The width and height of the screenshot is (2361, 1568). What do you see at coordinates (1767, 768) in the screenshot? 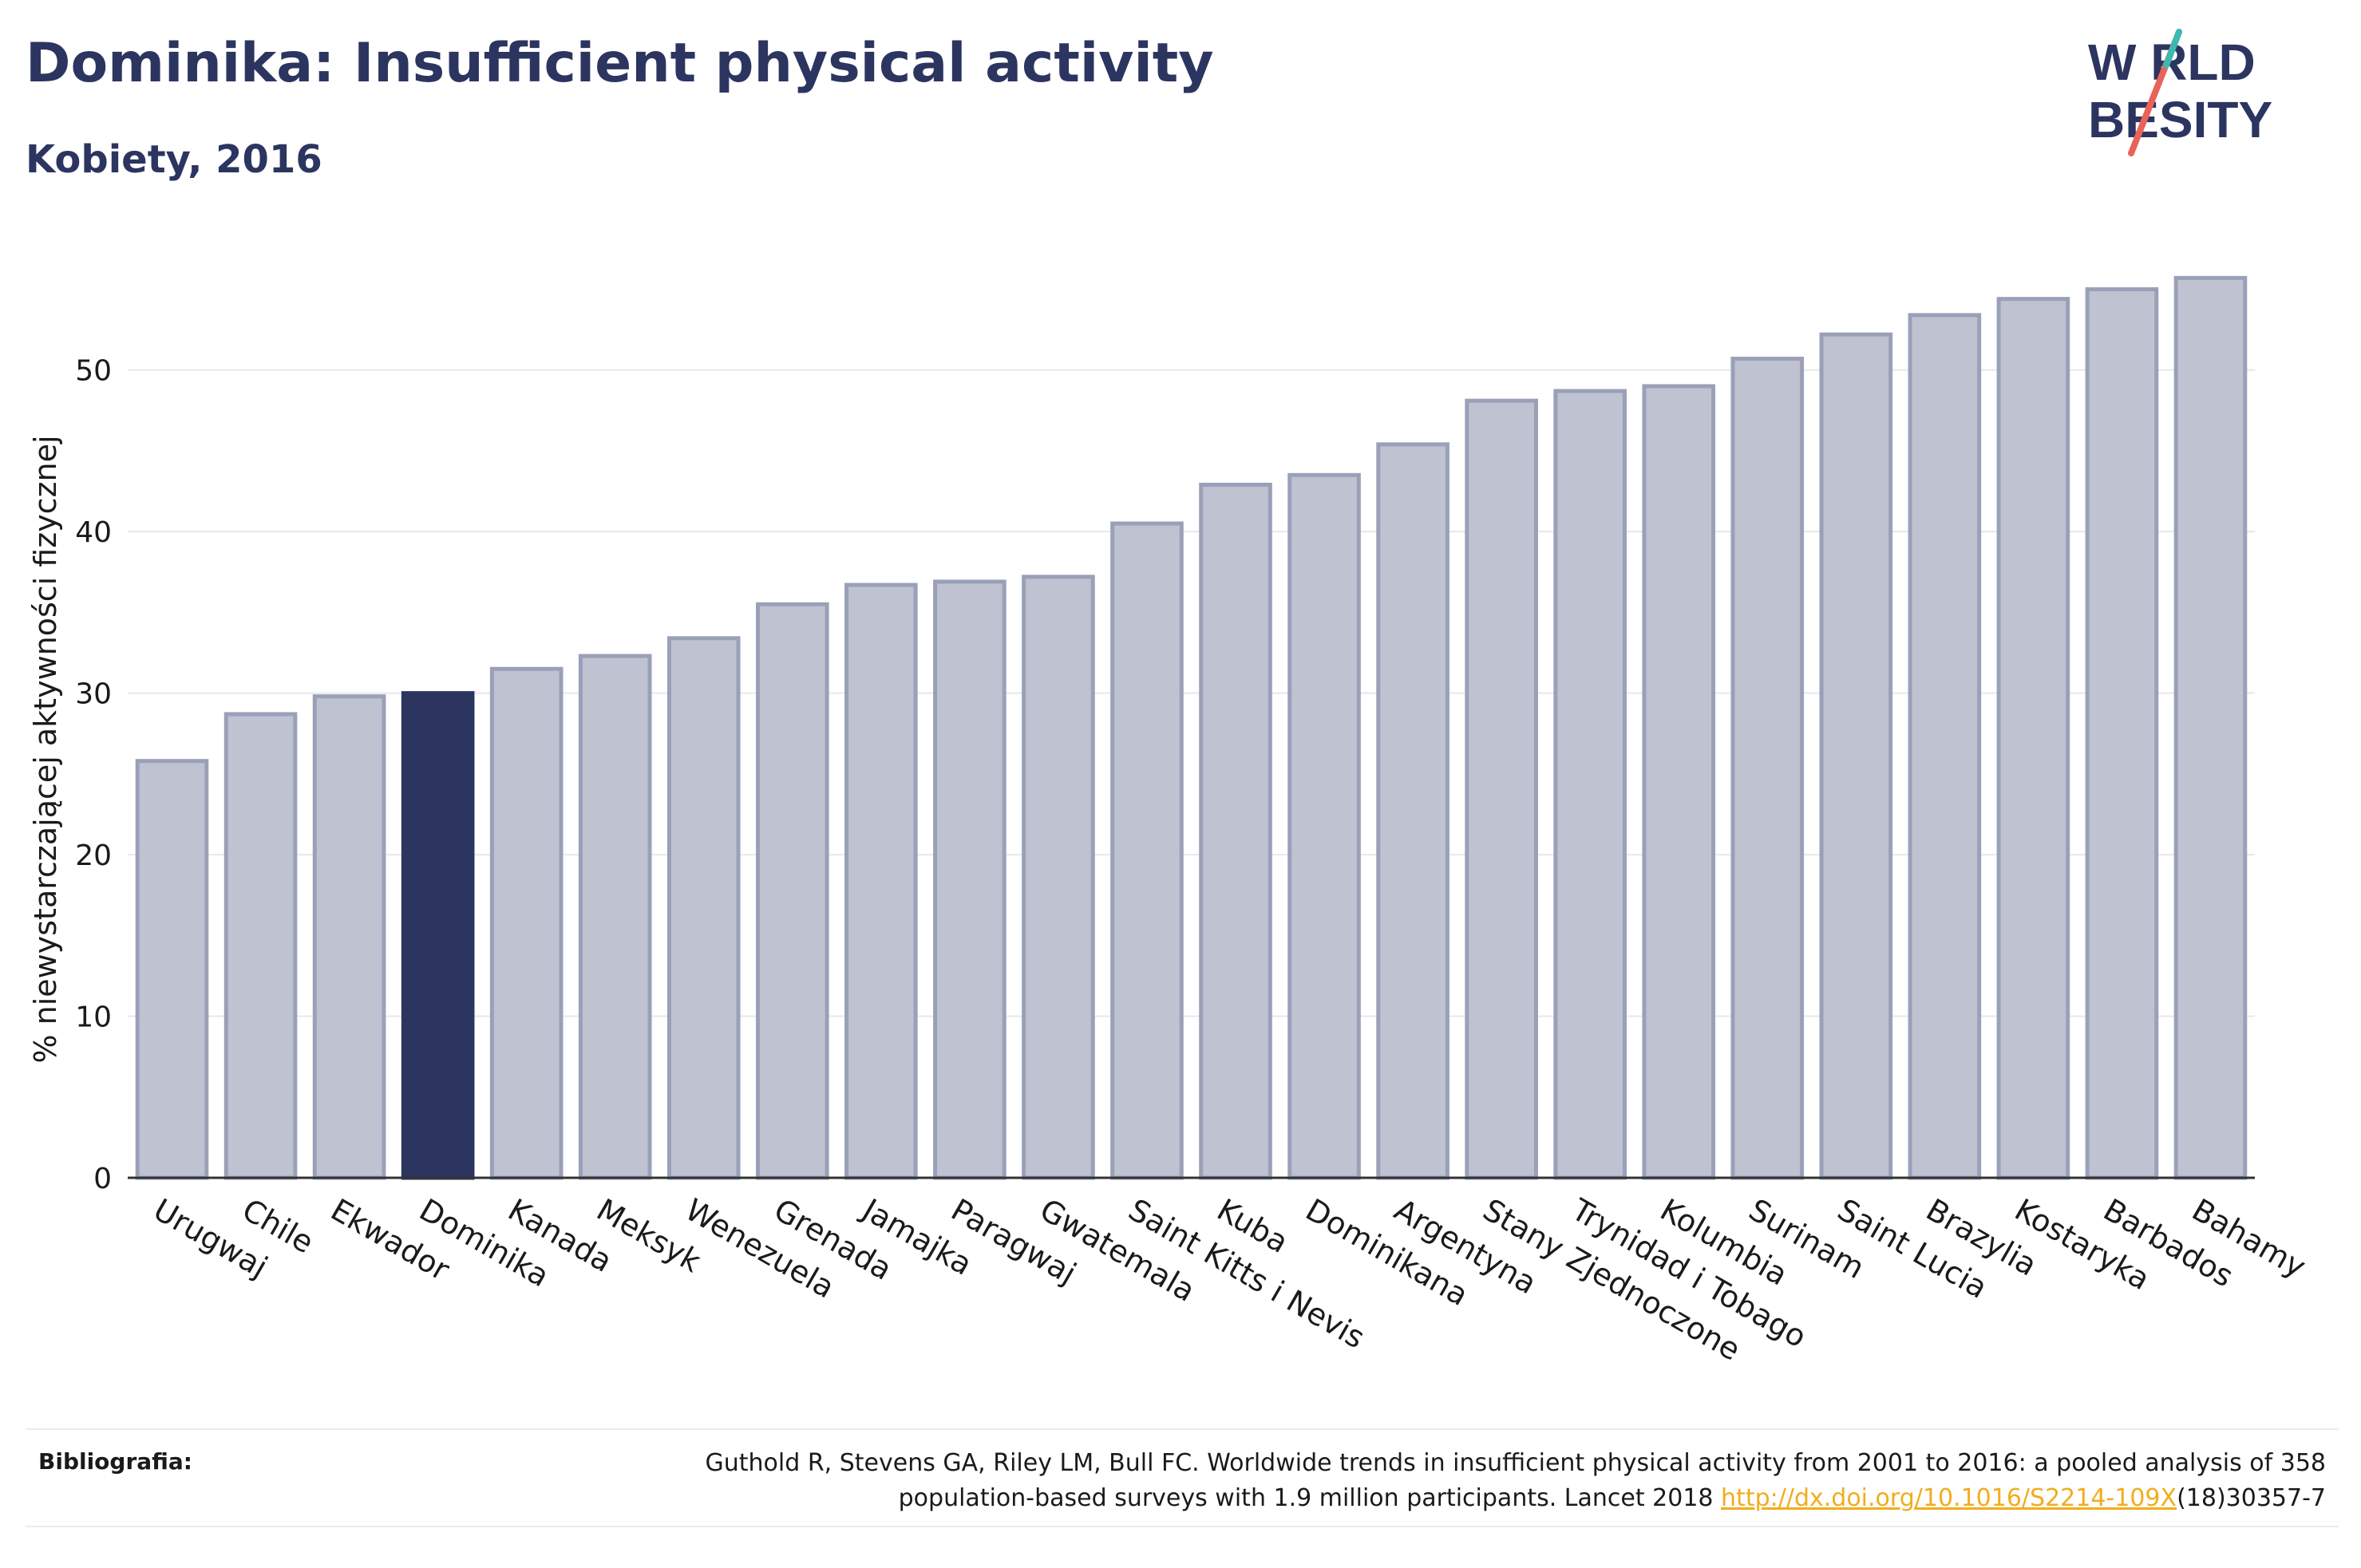
I see `bar-surinam` at bounding box center [1767, 768].